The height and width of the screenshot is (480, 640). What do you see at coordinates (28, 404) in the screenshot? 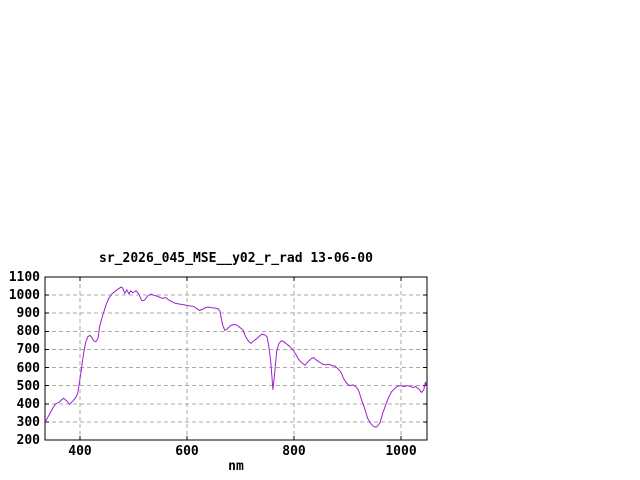
I see `y-tick-label: 400` at bounding box center [28, 404].